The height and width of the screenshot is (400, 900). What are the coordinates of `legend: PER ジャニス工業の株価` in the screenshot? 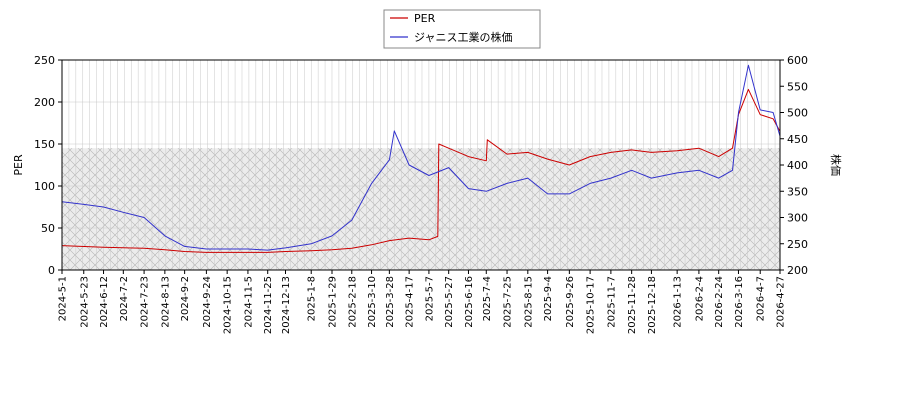 It's located at (462, 29).